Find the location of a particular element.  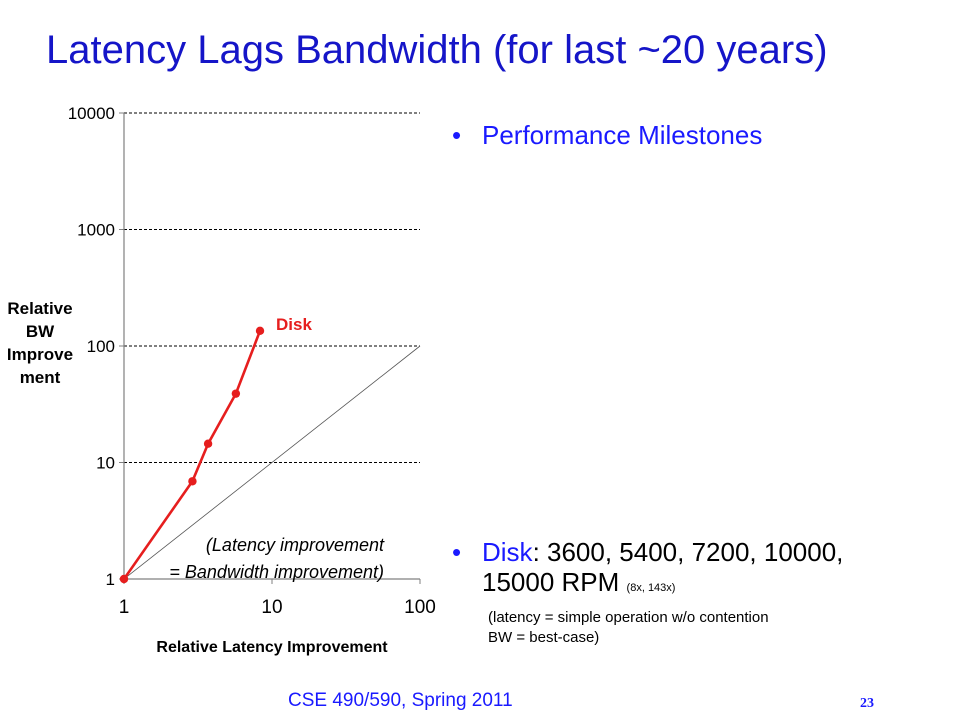

reference-annotation-line-2: = Bandwidth improvement) is located at coordinates (276, 572).